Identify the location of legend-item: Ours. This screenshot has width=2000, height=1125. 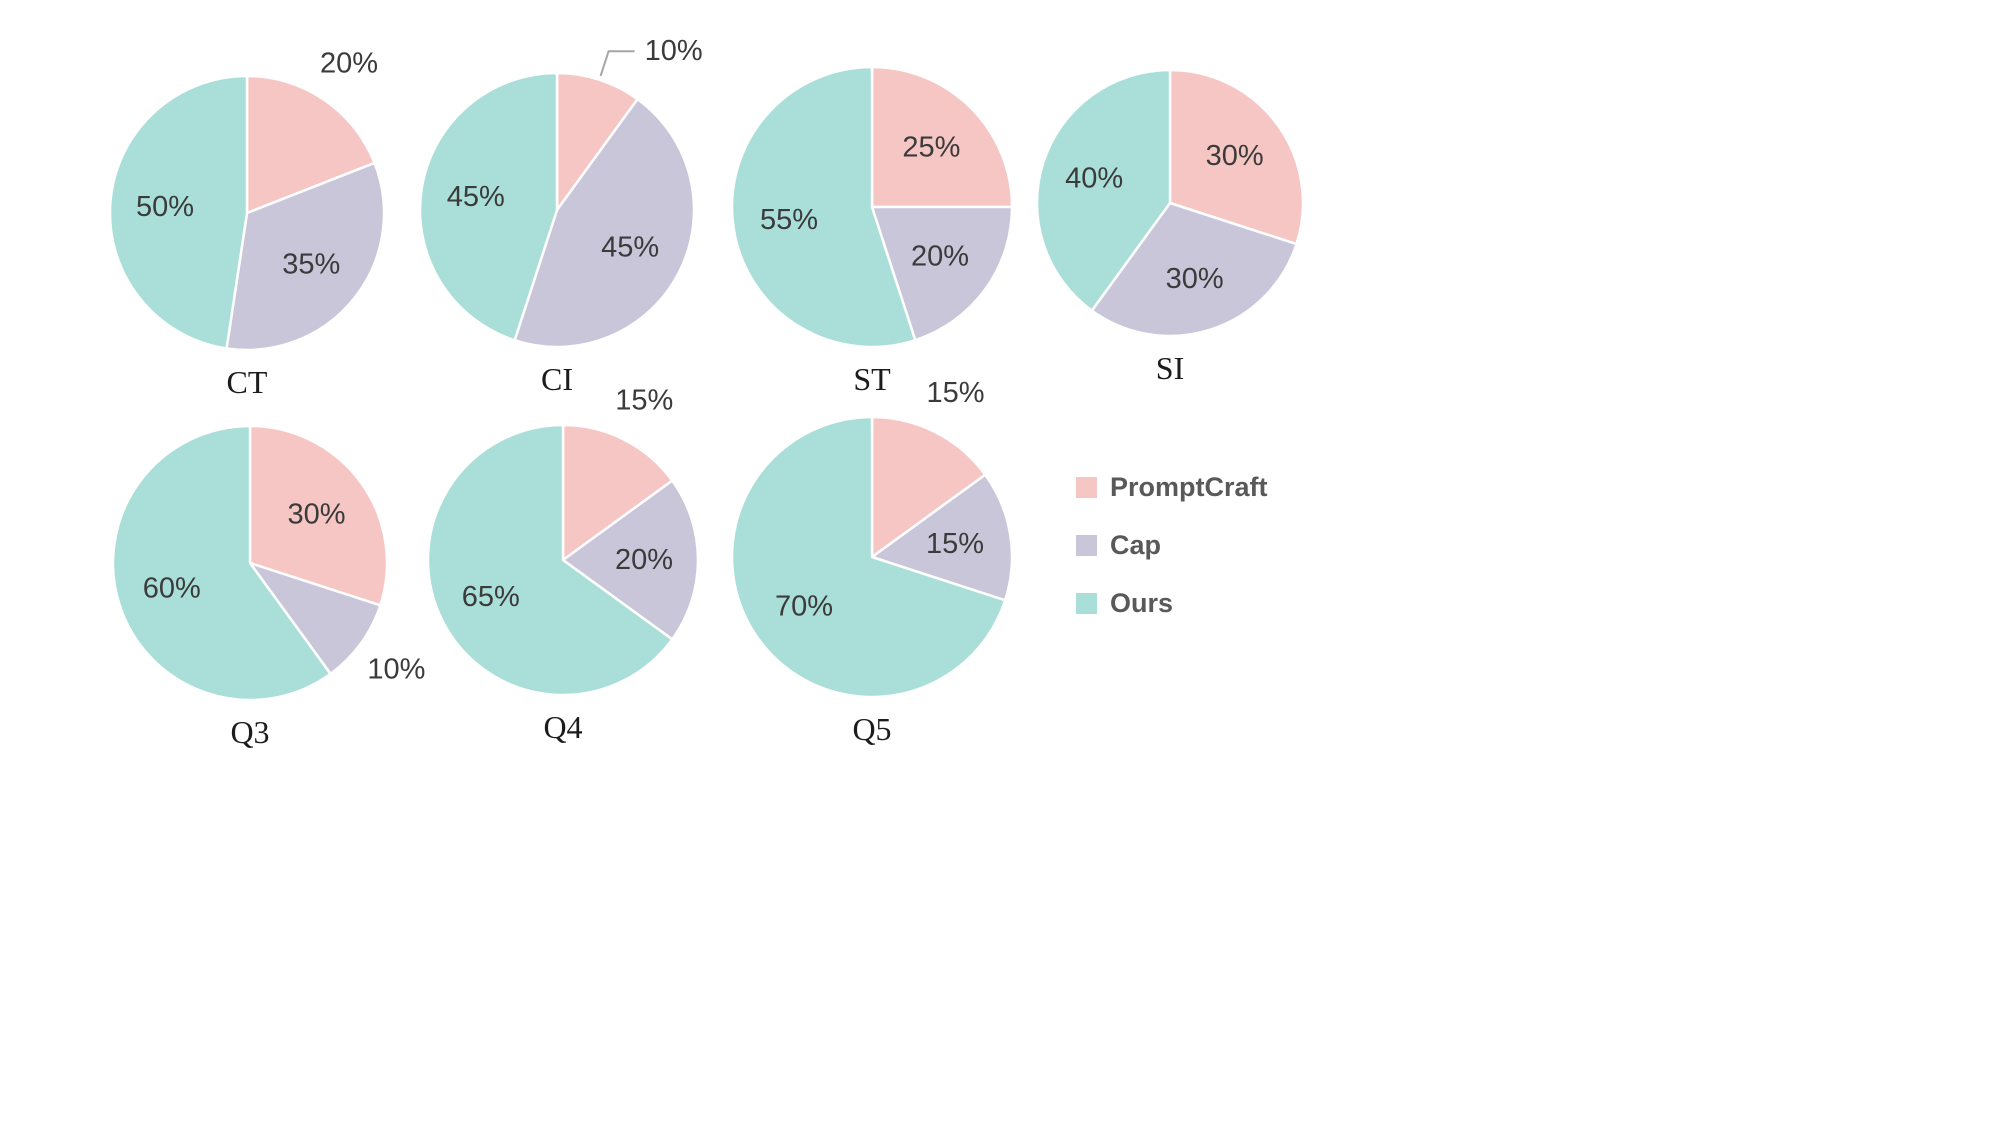
(1172, 603).